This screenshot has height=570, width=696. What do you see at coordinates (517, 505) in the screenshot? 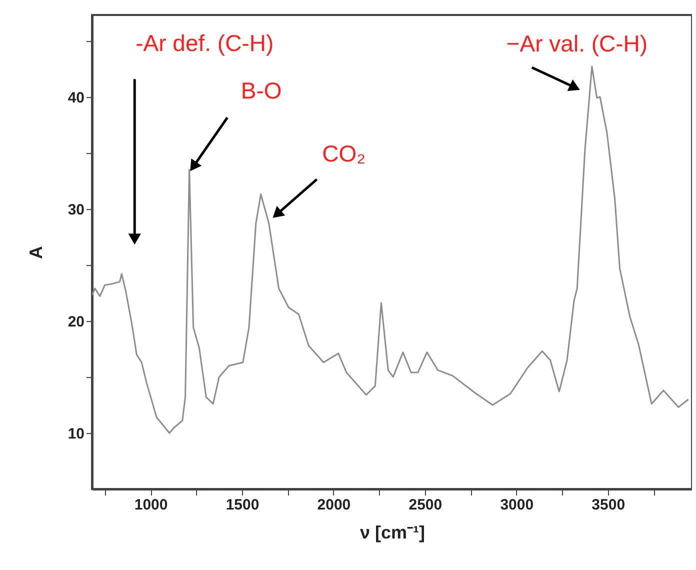
I see `x-tick-label: 3000` at bounding box center [517, 505].